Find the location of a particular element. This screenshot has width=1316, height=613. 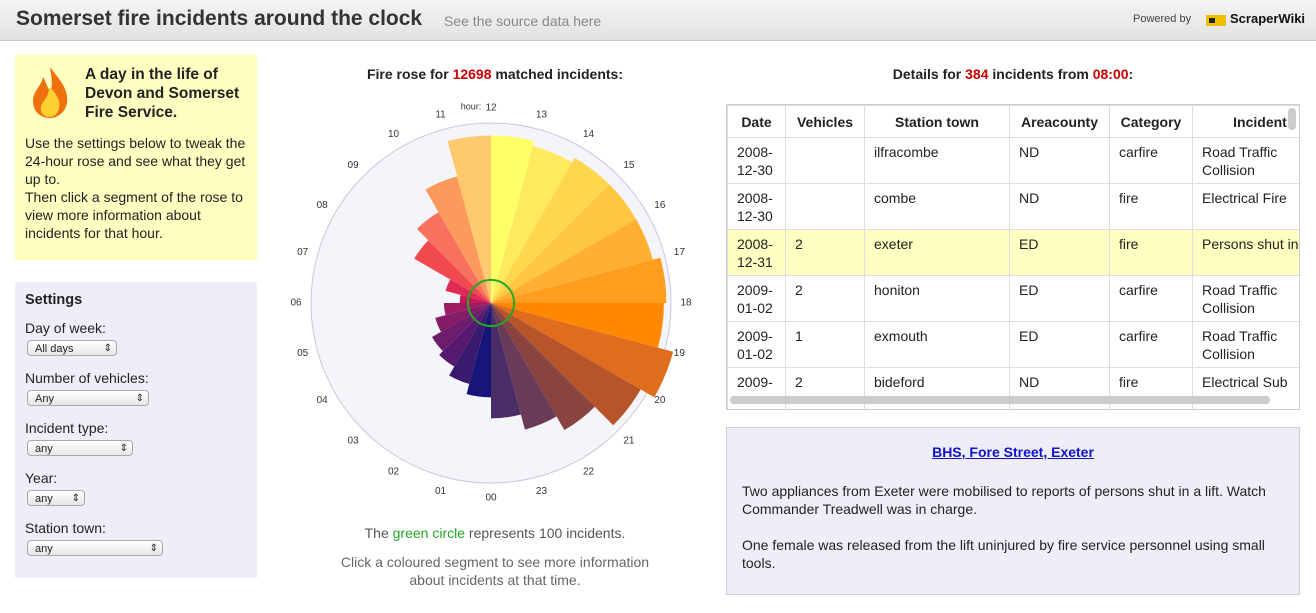

table-cell: exmouth is located at coordinates (937, 344).